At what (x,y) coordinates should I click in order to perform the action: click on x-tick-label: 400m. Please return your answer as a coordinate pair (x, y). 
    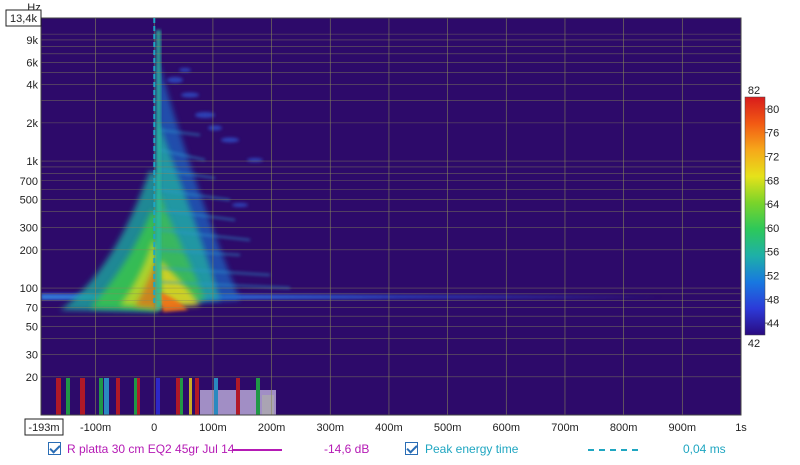
    Looking at the image, I should click on (389, 428).